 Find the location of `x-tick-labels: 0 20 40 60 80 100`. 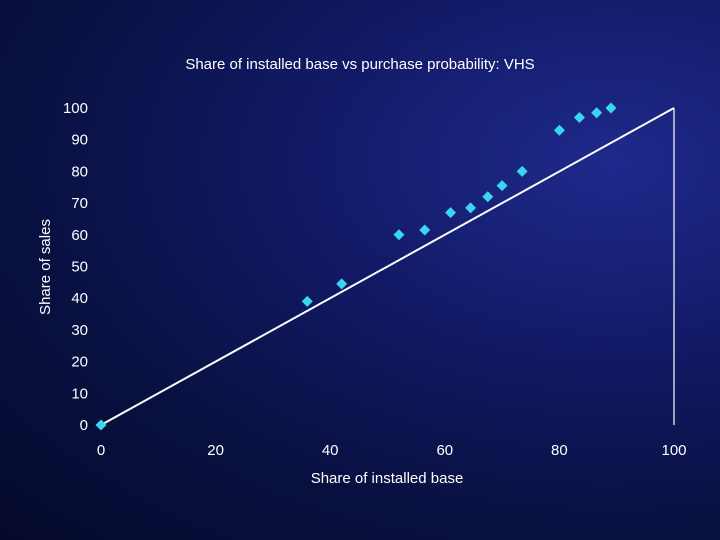

x-tick-labels: 0 20 40 60 80 100 is located at coordinates (392, 450).